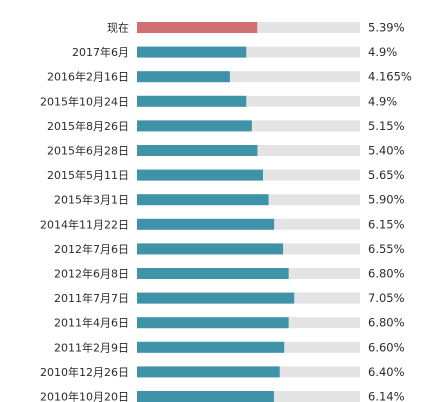 The height and width of the screenshot is (402, 421). Describe the element at coordinates (386, 396) in the screenshot. I see `value-label: 6.14%` at that location.